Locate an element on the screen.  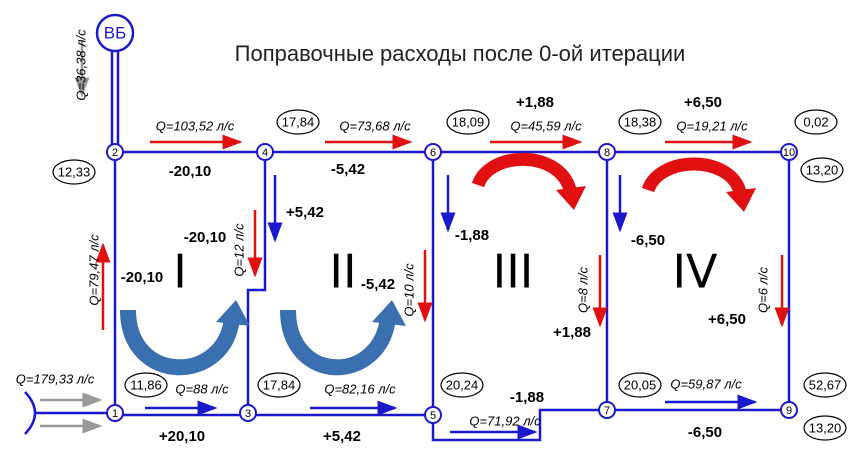
node-value: 18,09 is located at coordinates (468, 121).